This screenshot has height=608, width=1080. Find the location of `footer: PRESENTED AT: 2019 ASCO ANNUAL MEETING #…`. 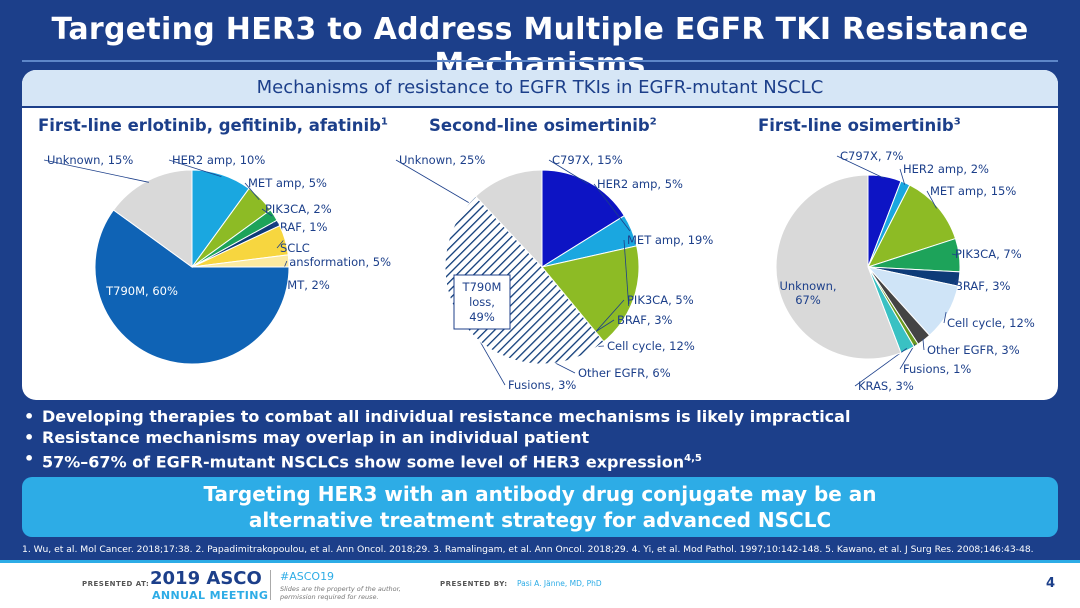

footer: PRESENTED AT: 2019 ASCO ANNUAL MEETING #… is located at coordinates (540, 584).